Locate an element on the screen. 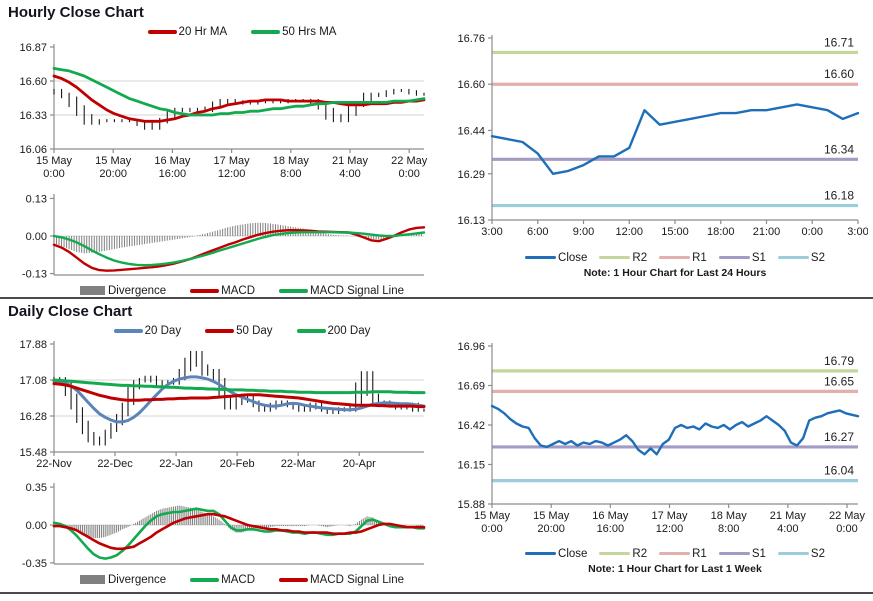  svg-text: 4:00 is located at coordinates (349, 174).